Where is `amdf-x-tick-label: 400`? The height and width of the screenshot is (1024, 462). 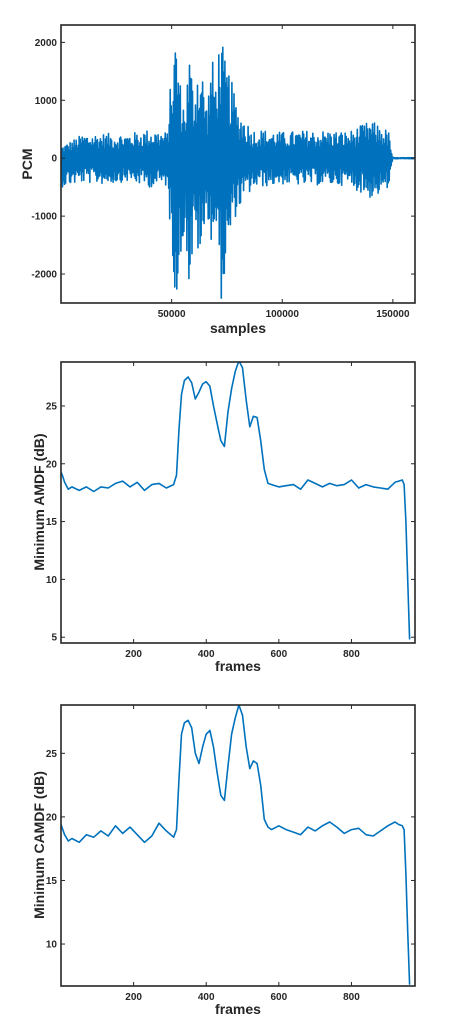
amdf-x-tick-label: 400 is located at coordinates (206, 654).